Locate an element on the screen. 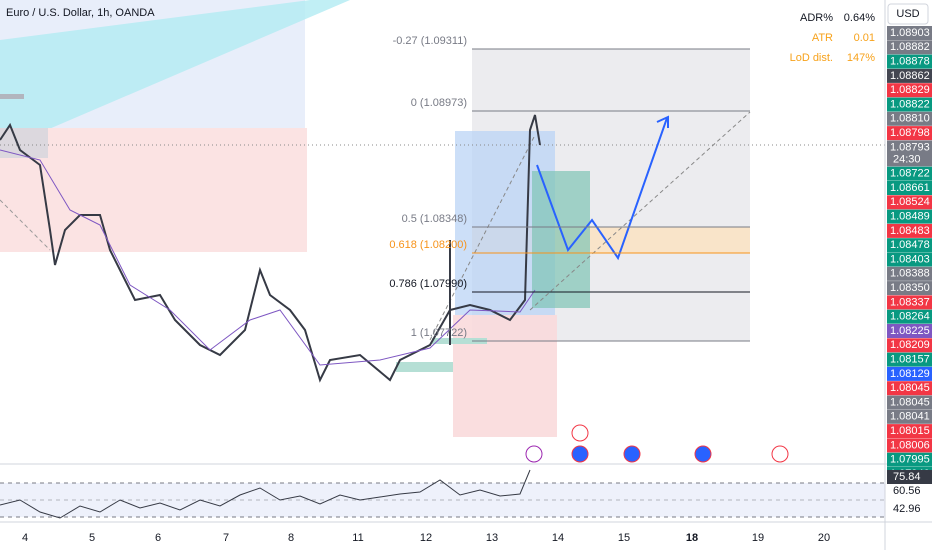  time-label: 11 is located at coordinates (357, 538).